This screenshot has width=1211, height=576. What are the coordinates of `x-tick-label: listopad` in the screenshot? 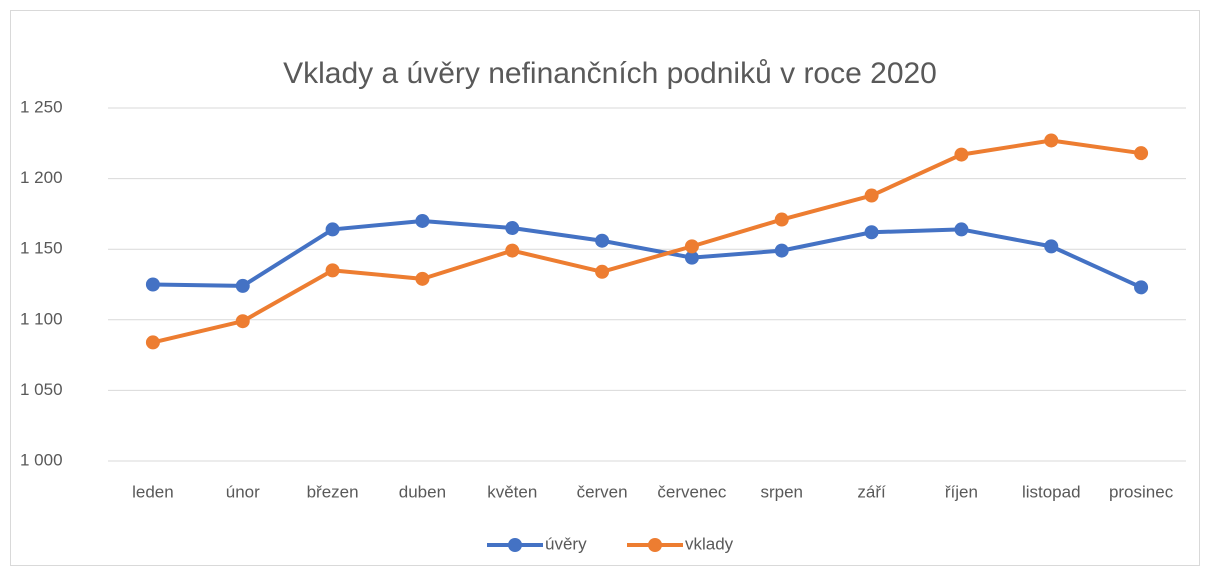 It's located at (1051, 491).